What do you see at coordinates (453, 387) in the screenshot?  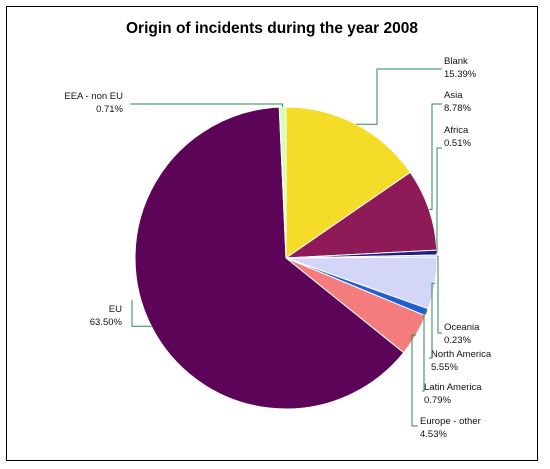 I see `slice-label-latin-america: Latin America` at bounding box center [453, 387].